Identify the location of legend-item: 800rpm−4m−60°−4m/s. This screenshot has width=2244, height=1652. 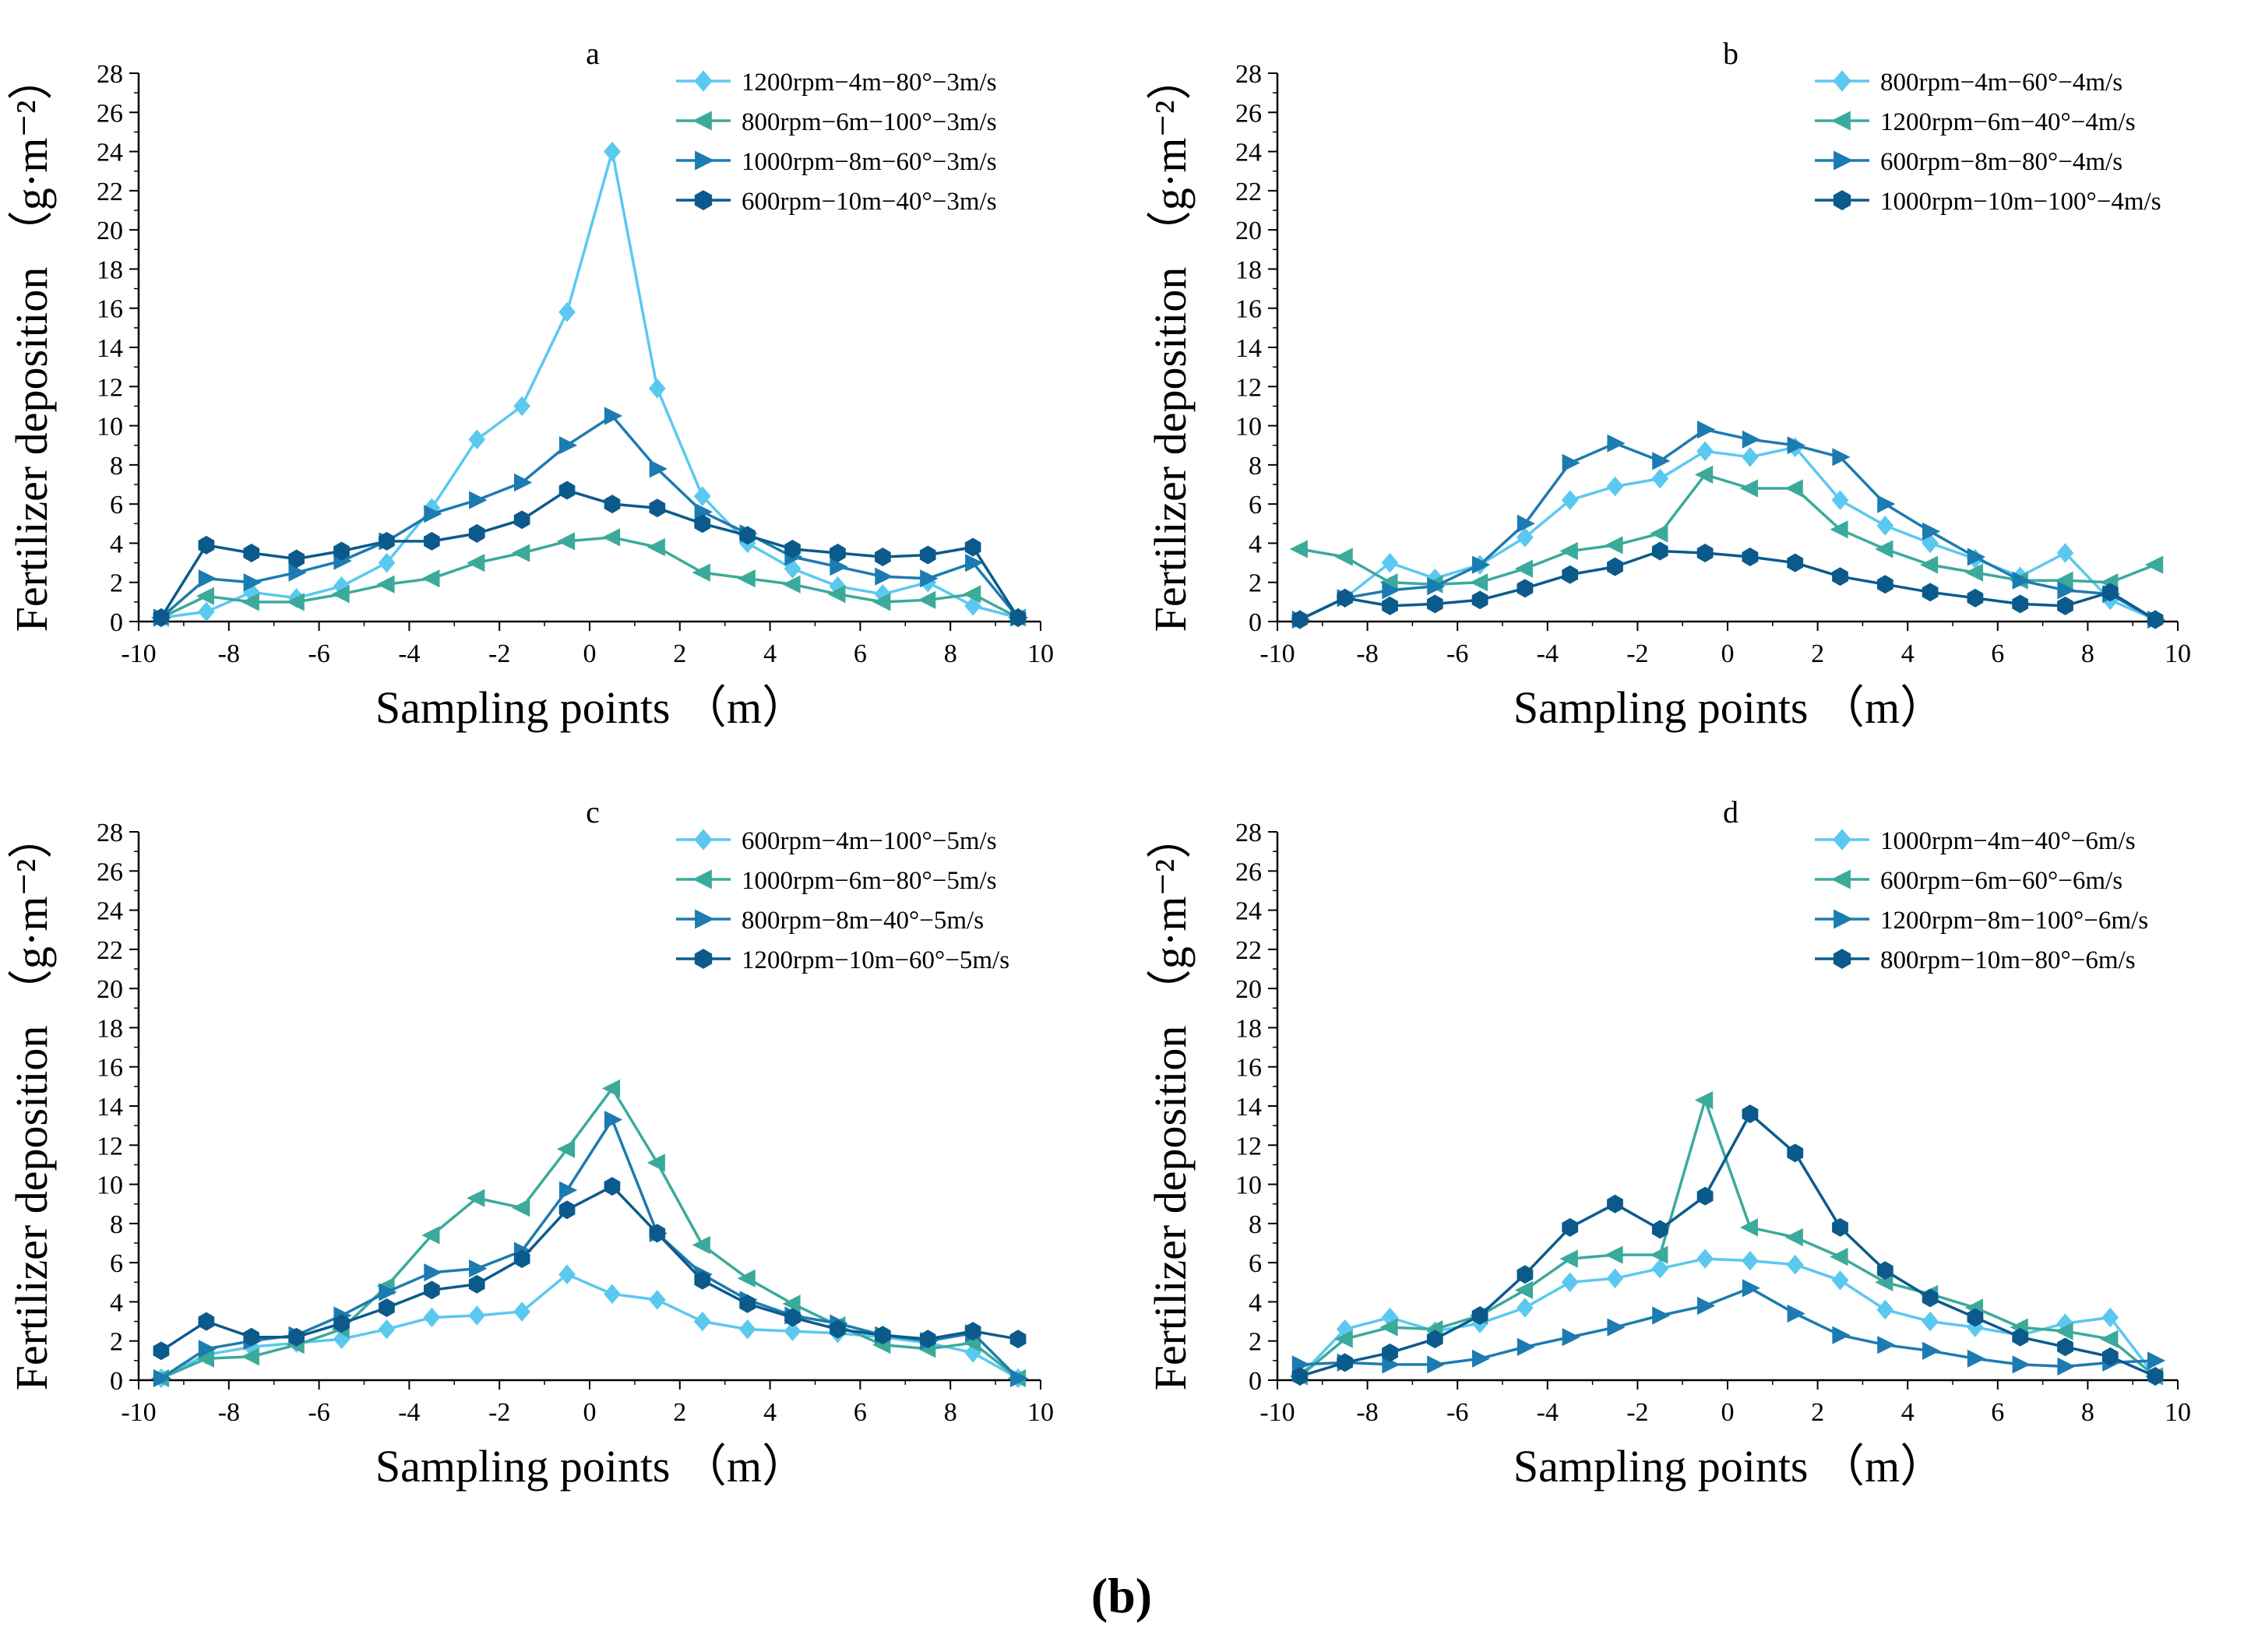
(1968, 83).